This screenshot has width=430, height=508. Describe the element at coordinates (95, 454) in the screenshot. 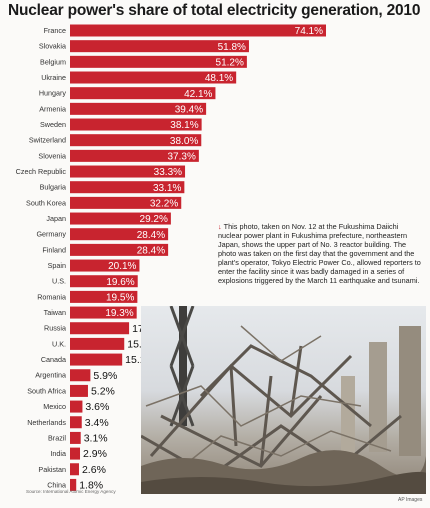

I see `value-label: 2.9%` at that location.